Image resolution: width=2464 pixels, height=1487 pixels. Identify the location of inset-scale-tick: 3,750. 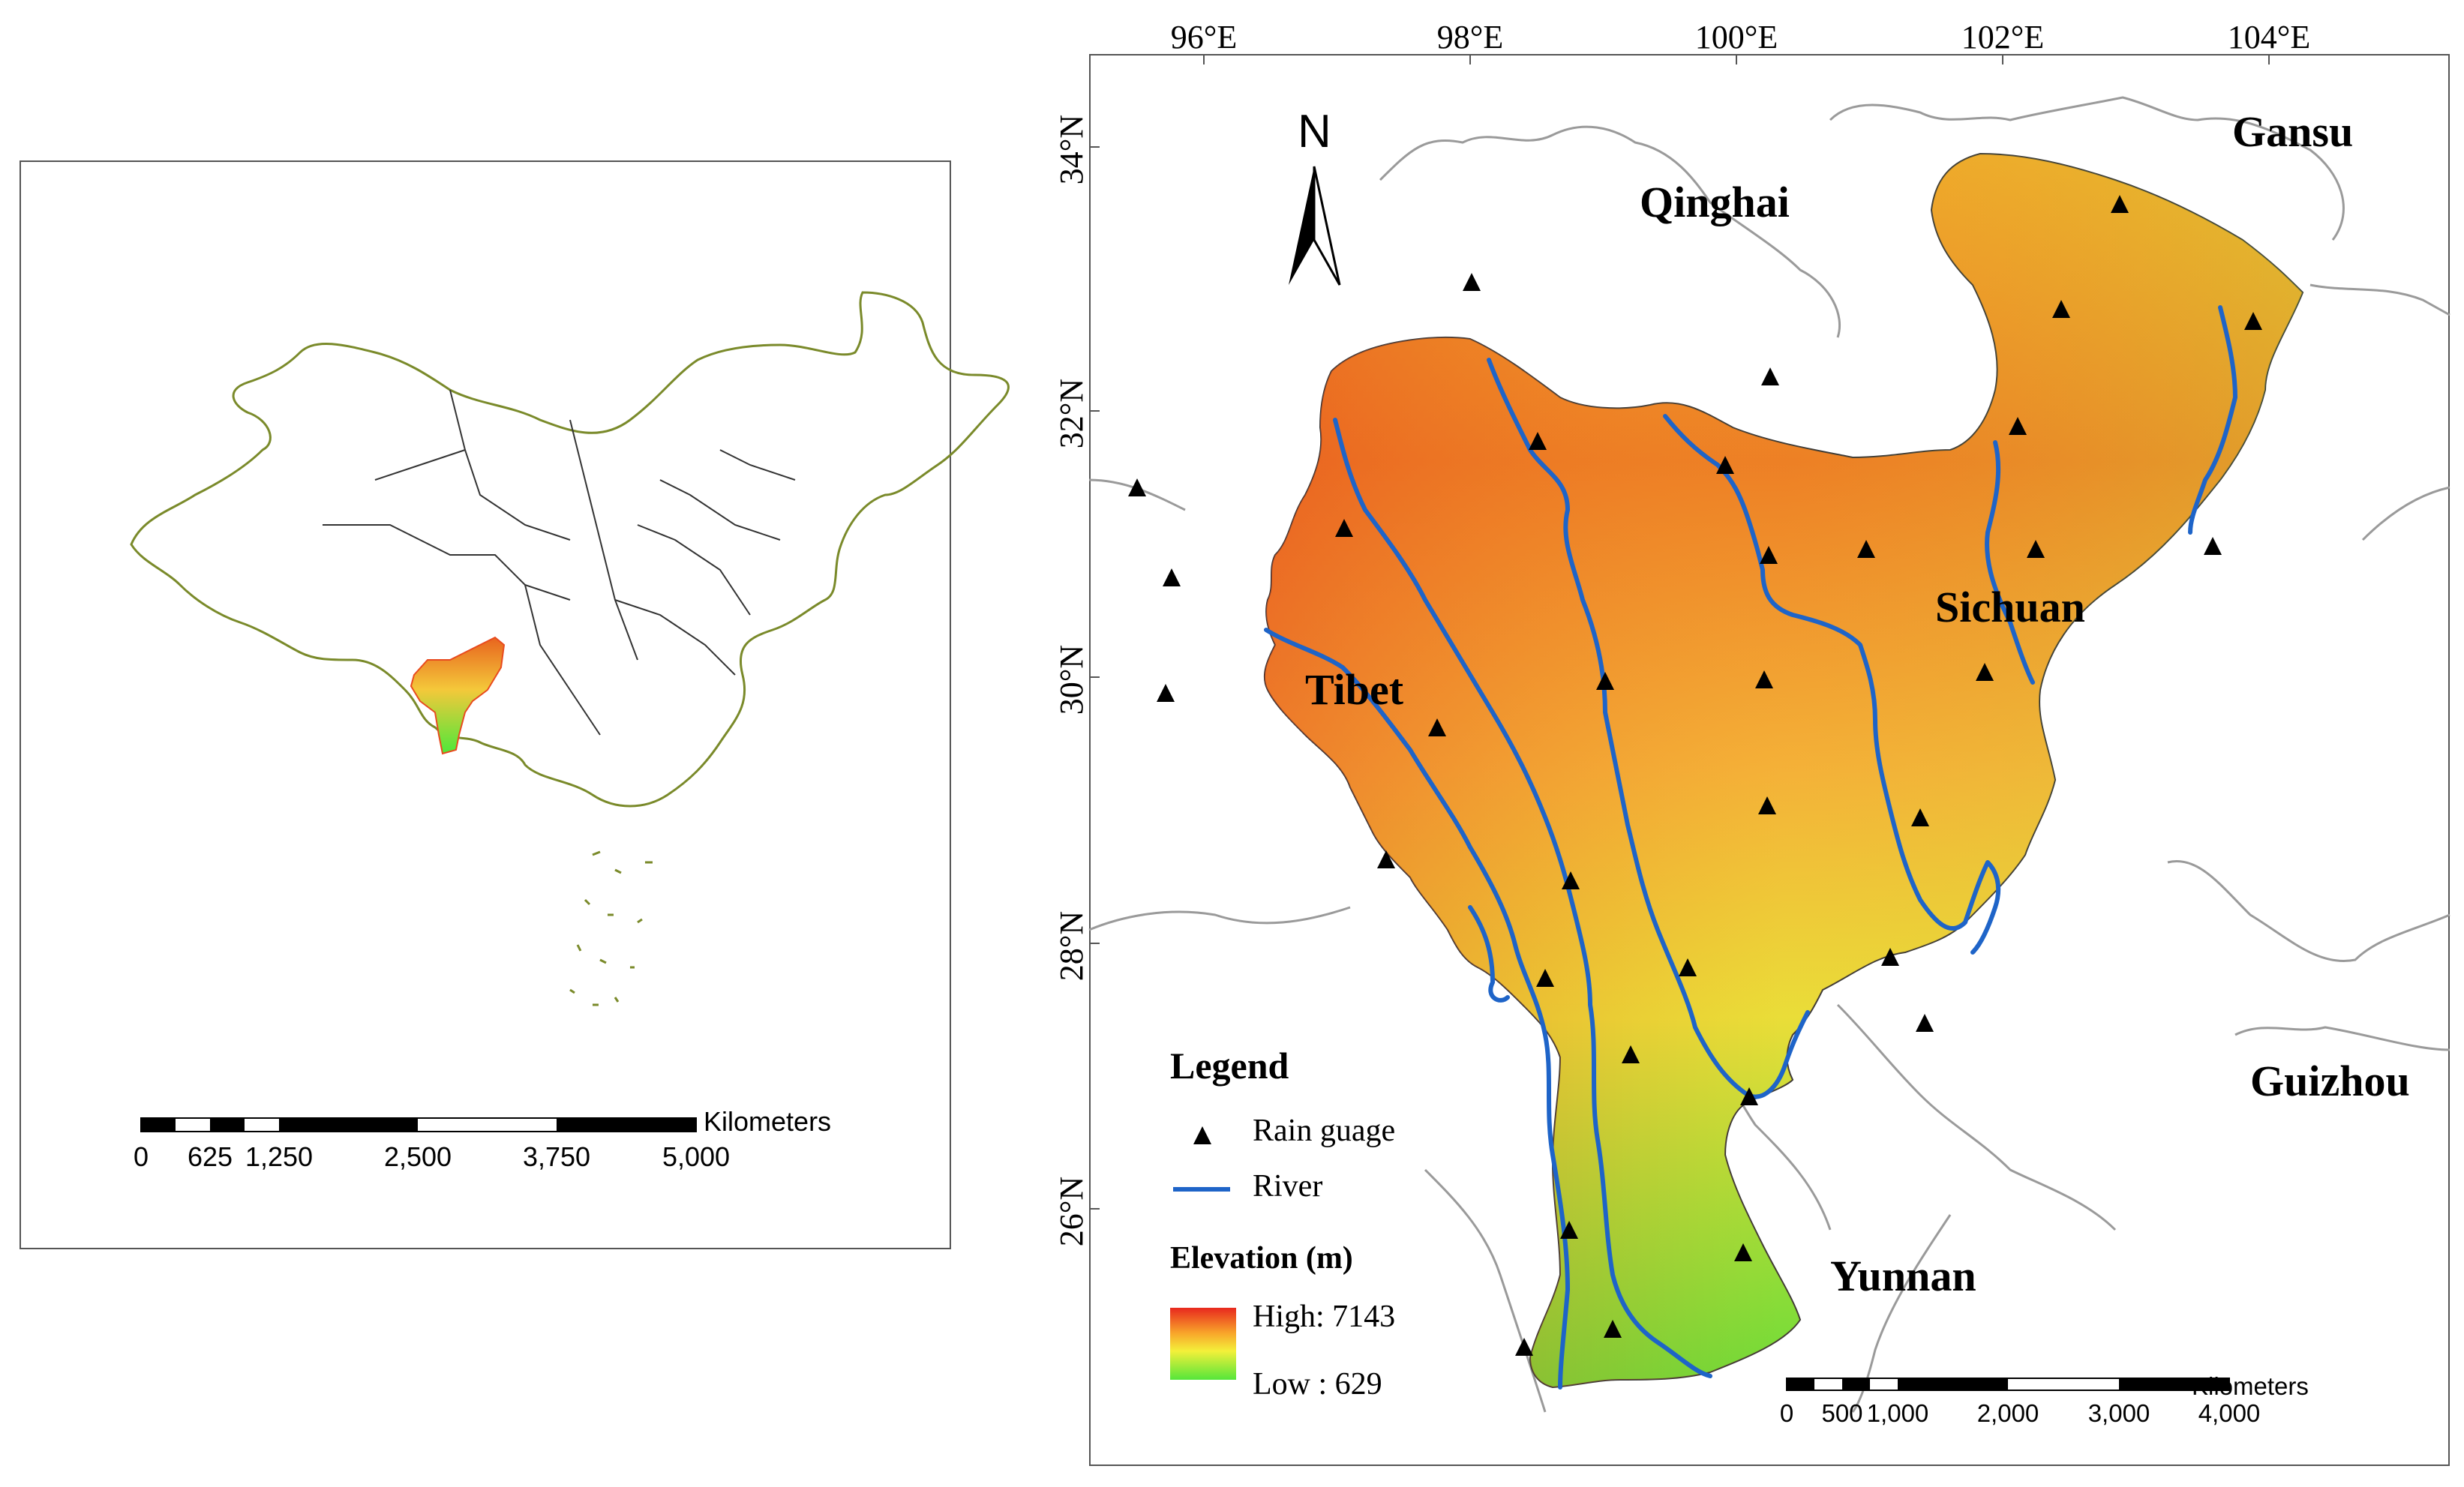
(556, 1156).